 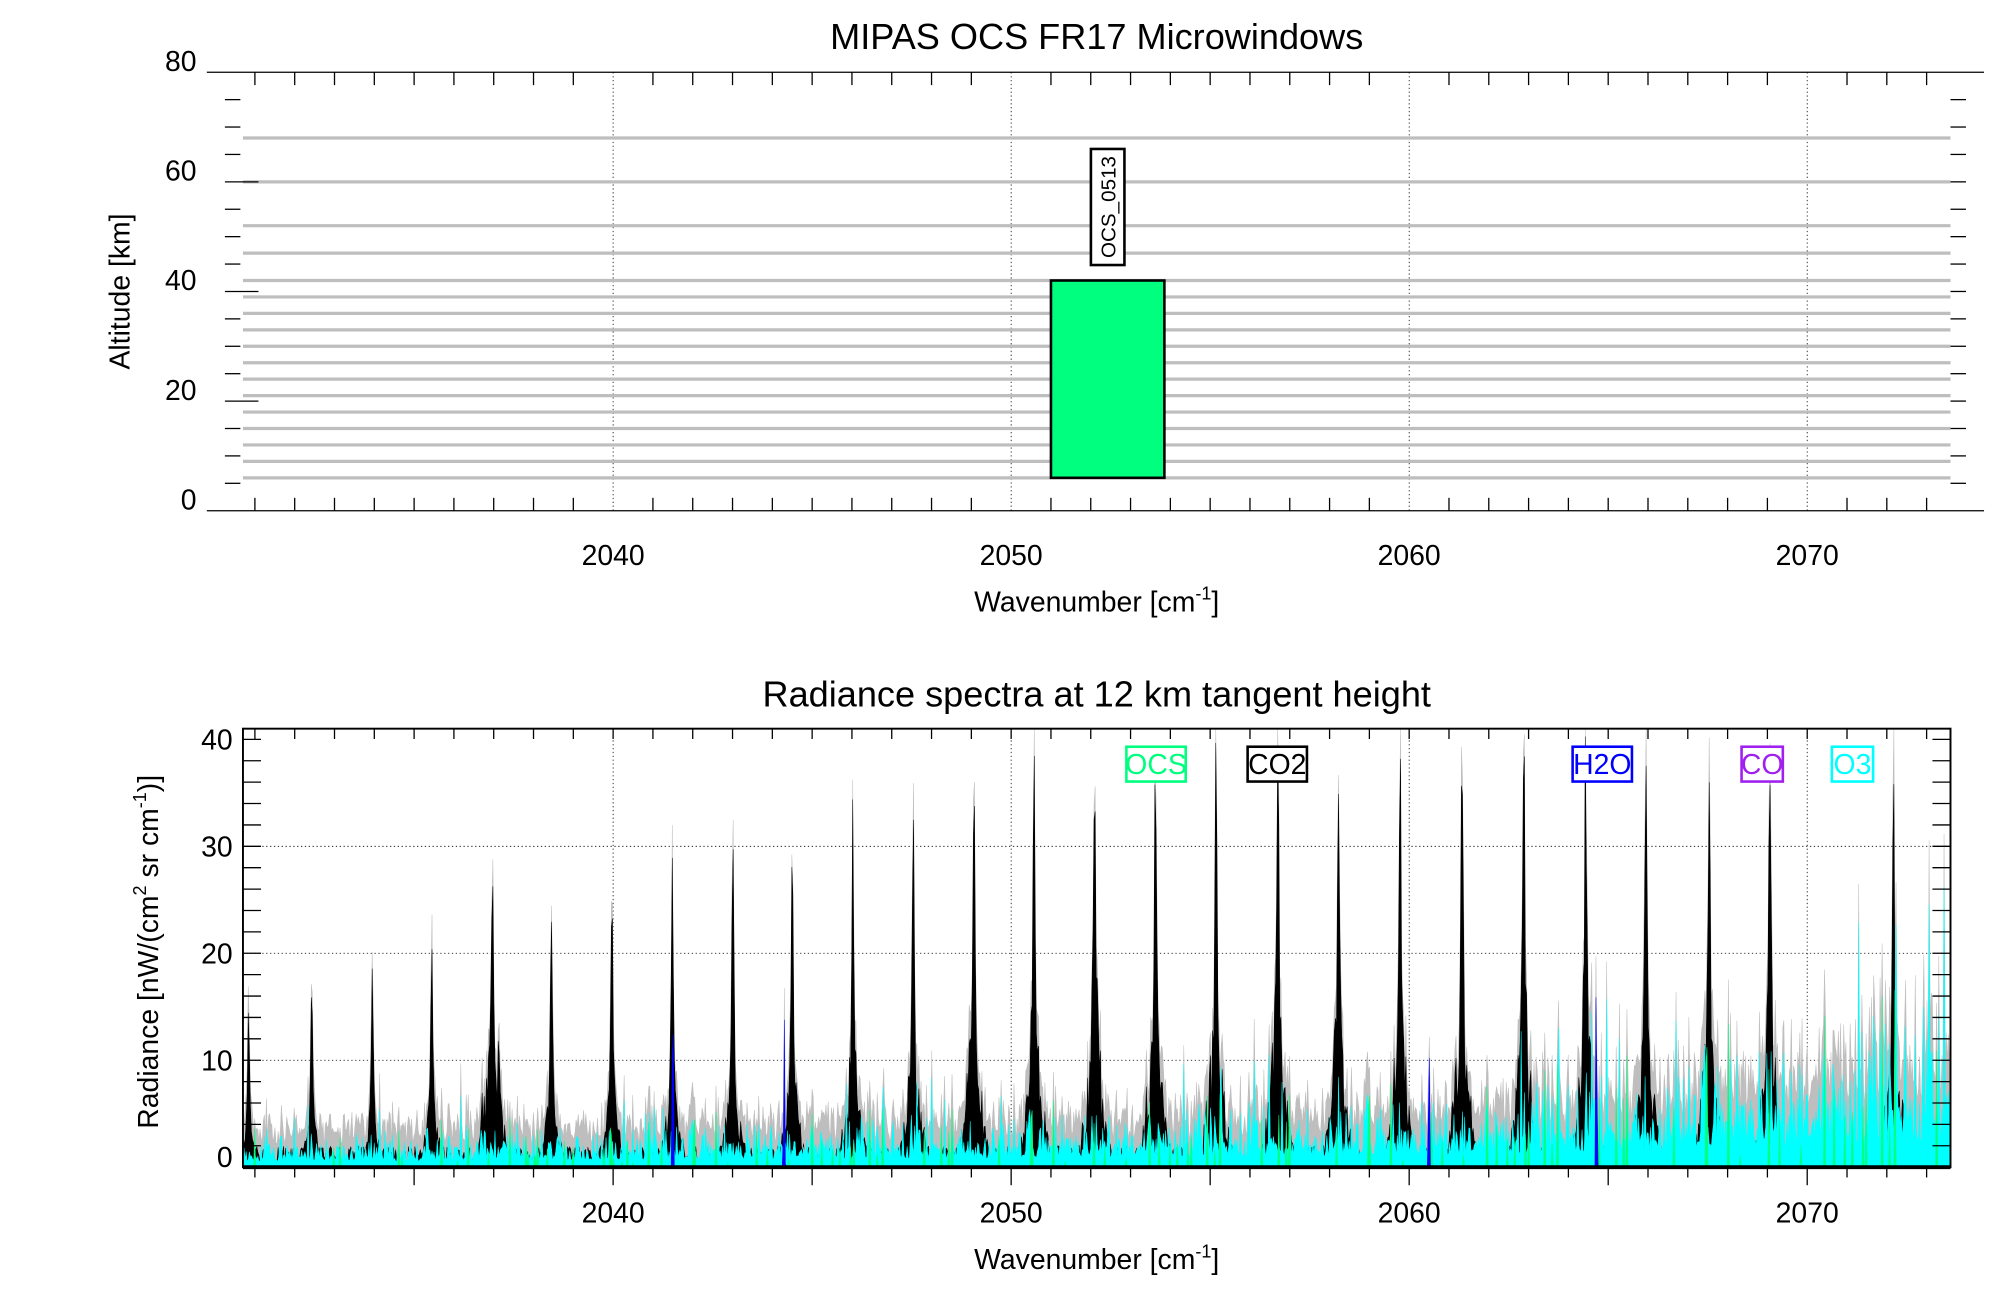 I want to click on legend-box-ocs, so click(x=1156, y=764).